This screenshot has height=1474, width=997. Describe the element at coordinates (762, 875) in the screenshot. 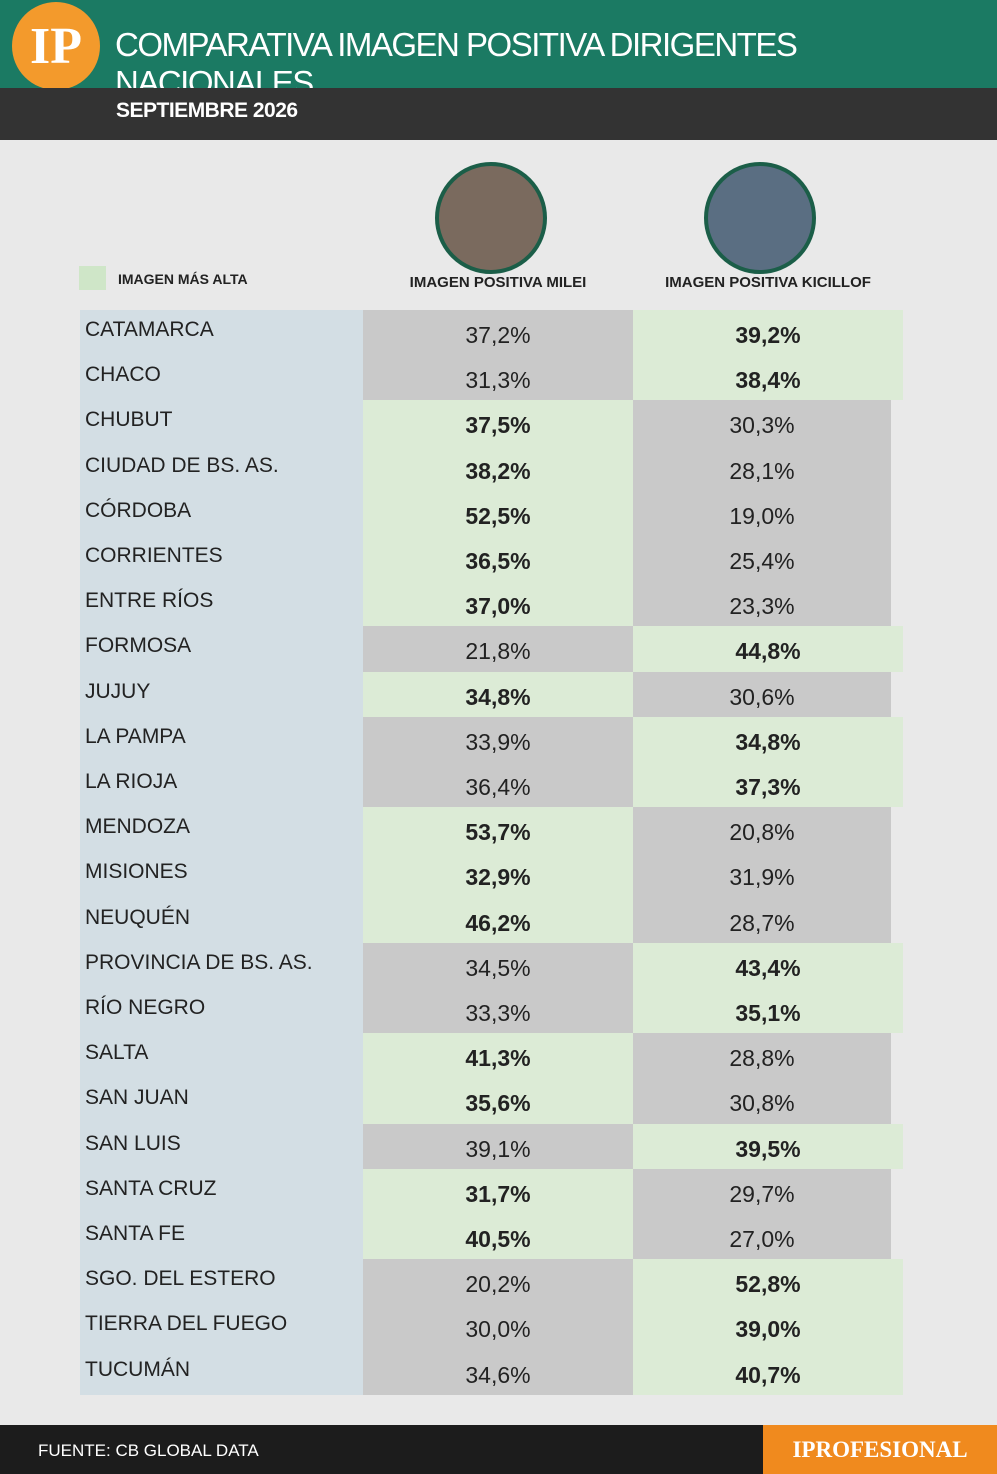

I see `value-cell: 31,9%` at that location.